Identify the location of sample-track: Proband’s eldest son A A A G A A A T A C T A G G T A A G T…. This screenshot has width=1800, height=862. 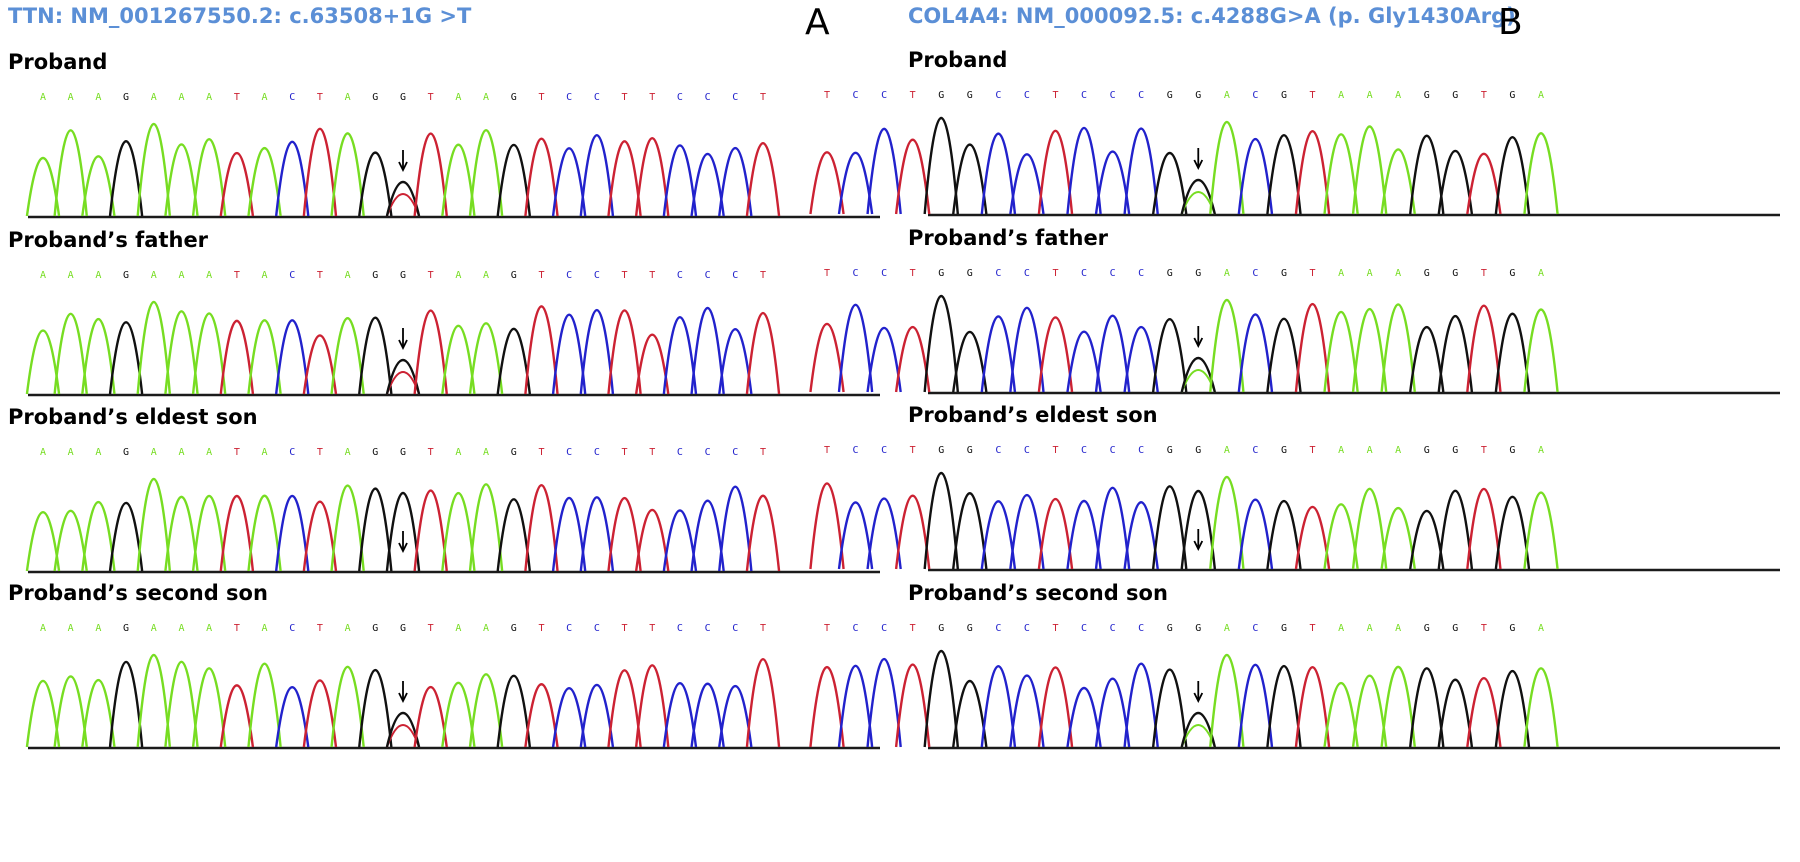
(450, 505).